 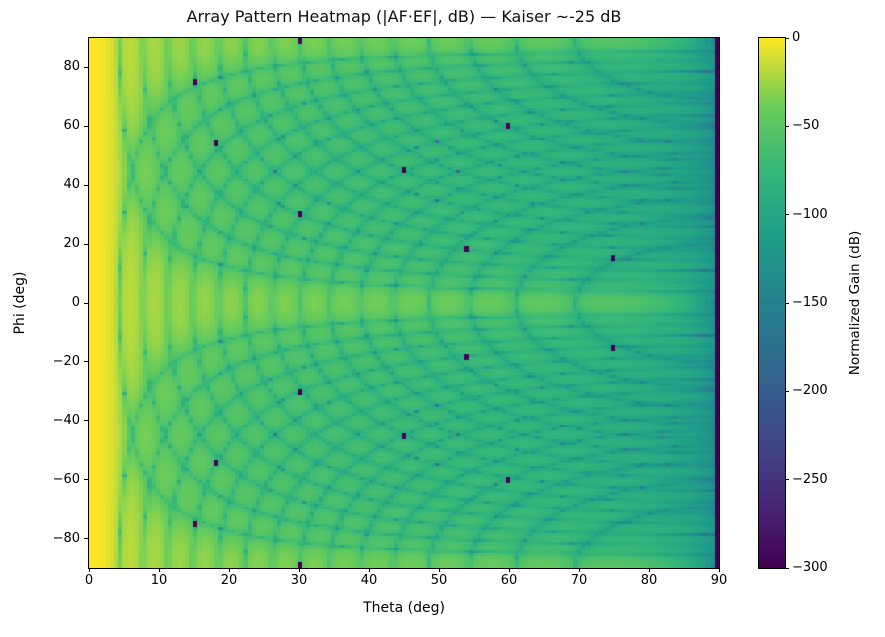 I want to click on y-tick-label: −20, so click(x=66, y=361).